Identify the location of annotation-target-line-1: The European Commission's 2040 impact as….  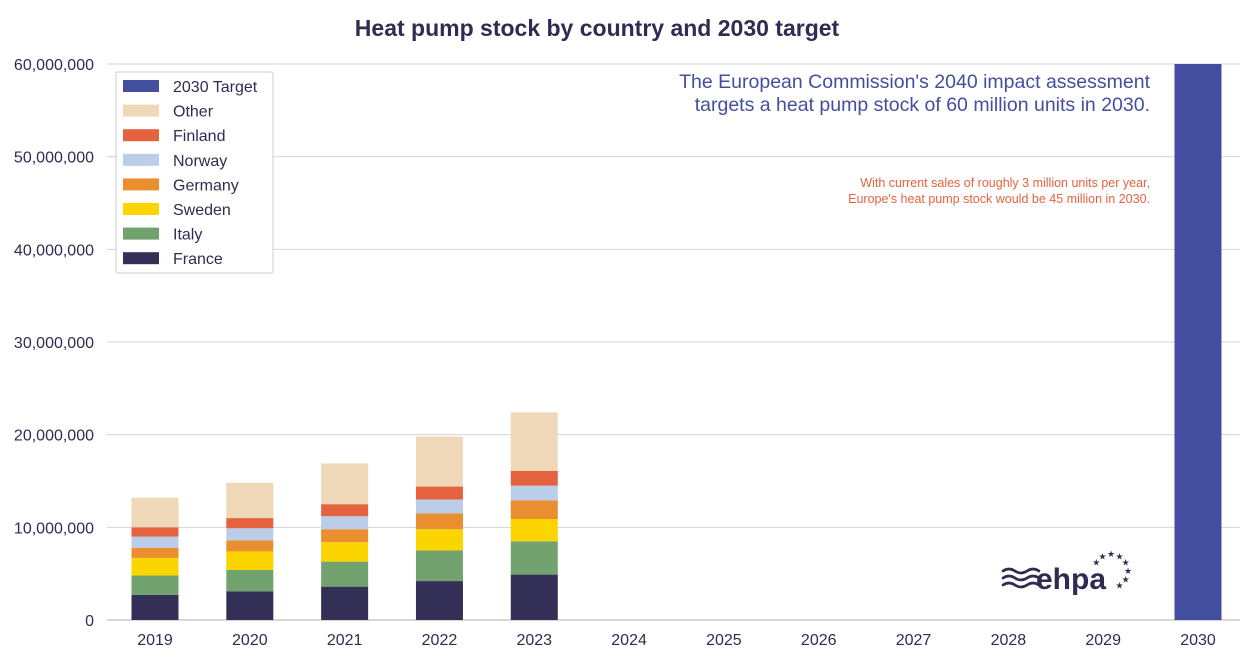
(914, 82).